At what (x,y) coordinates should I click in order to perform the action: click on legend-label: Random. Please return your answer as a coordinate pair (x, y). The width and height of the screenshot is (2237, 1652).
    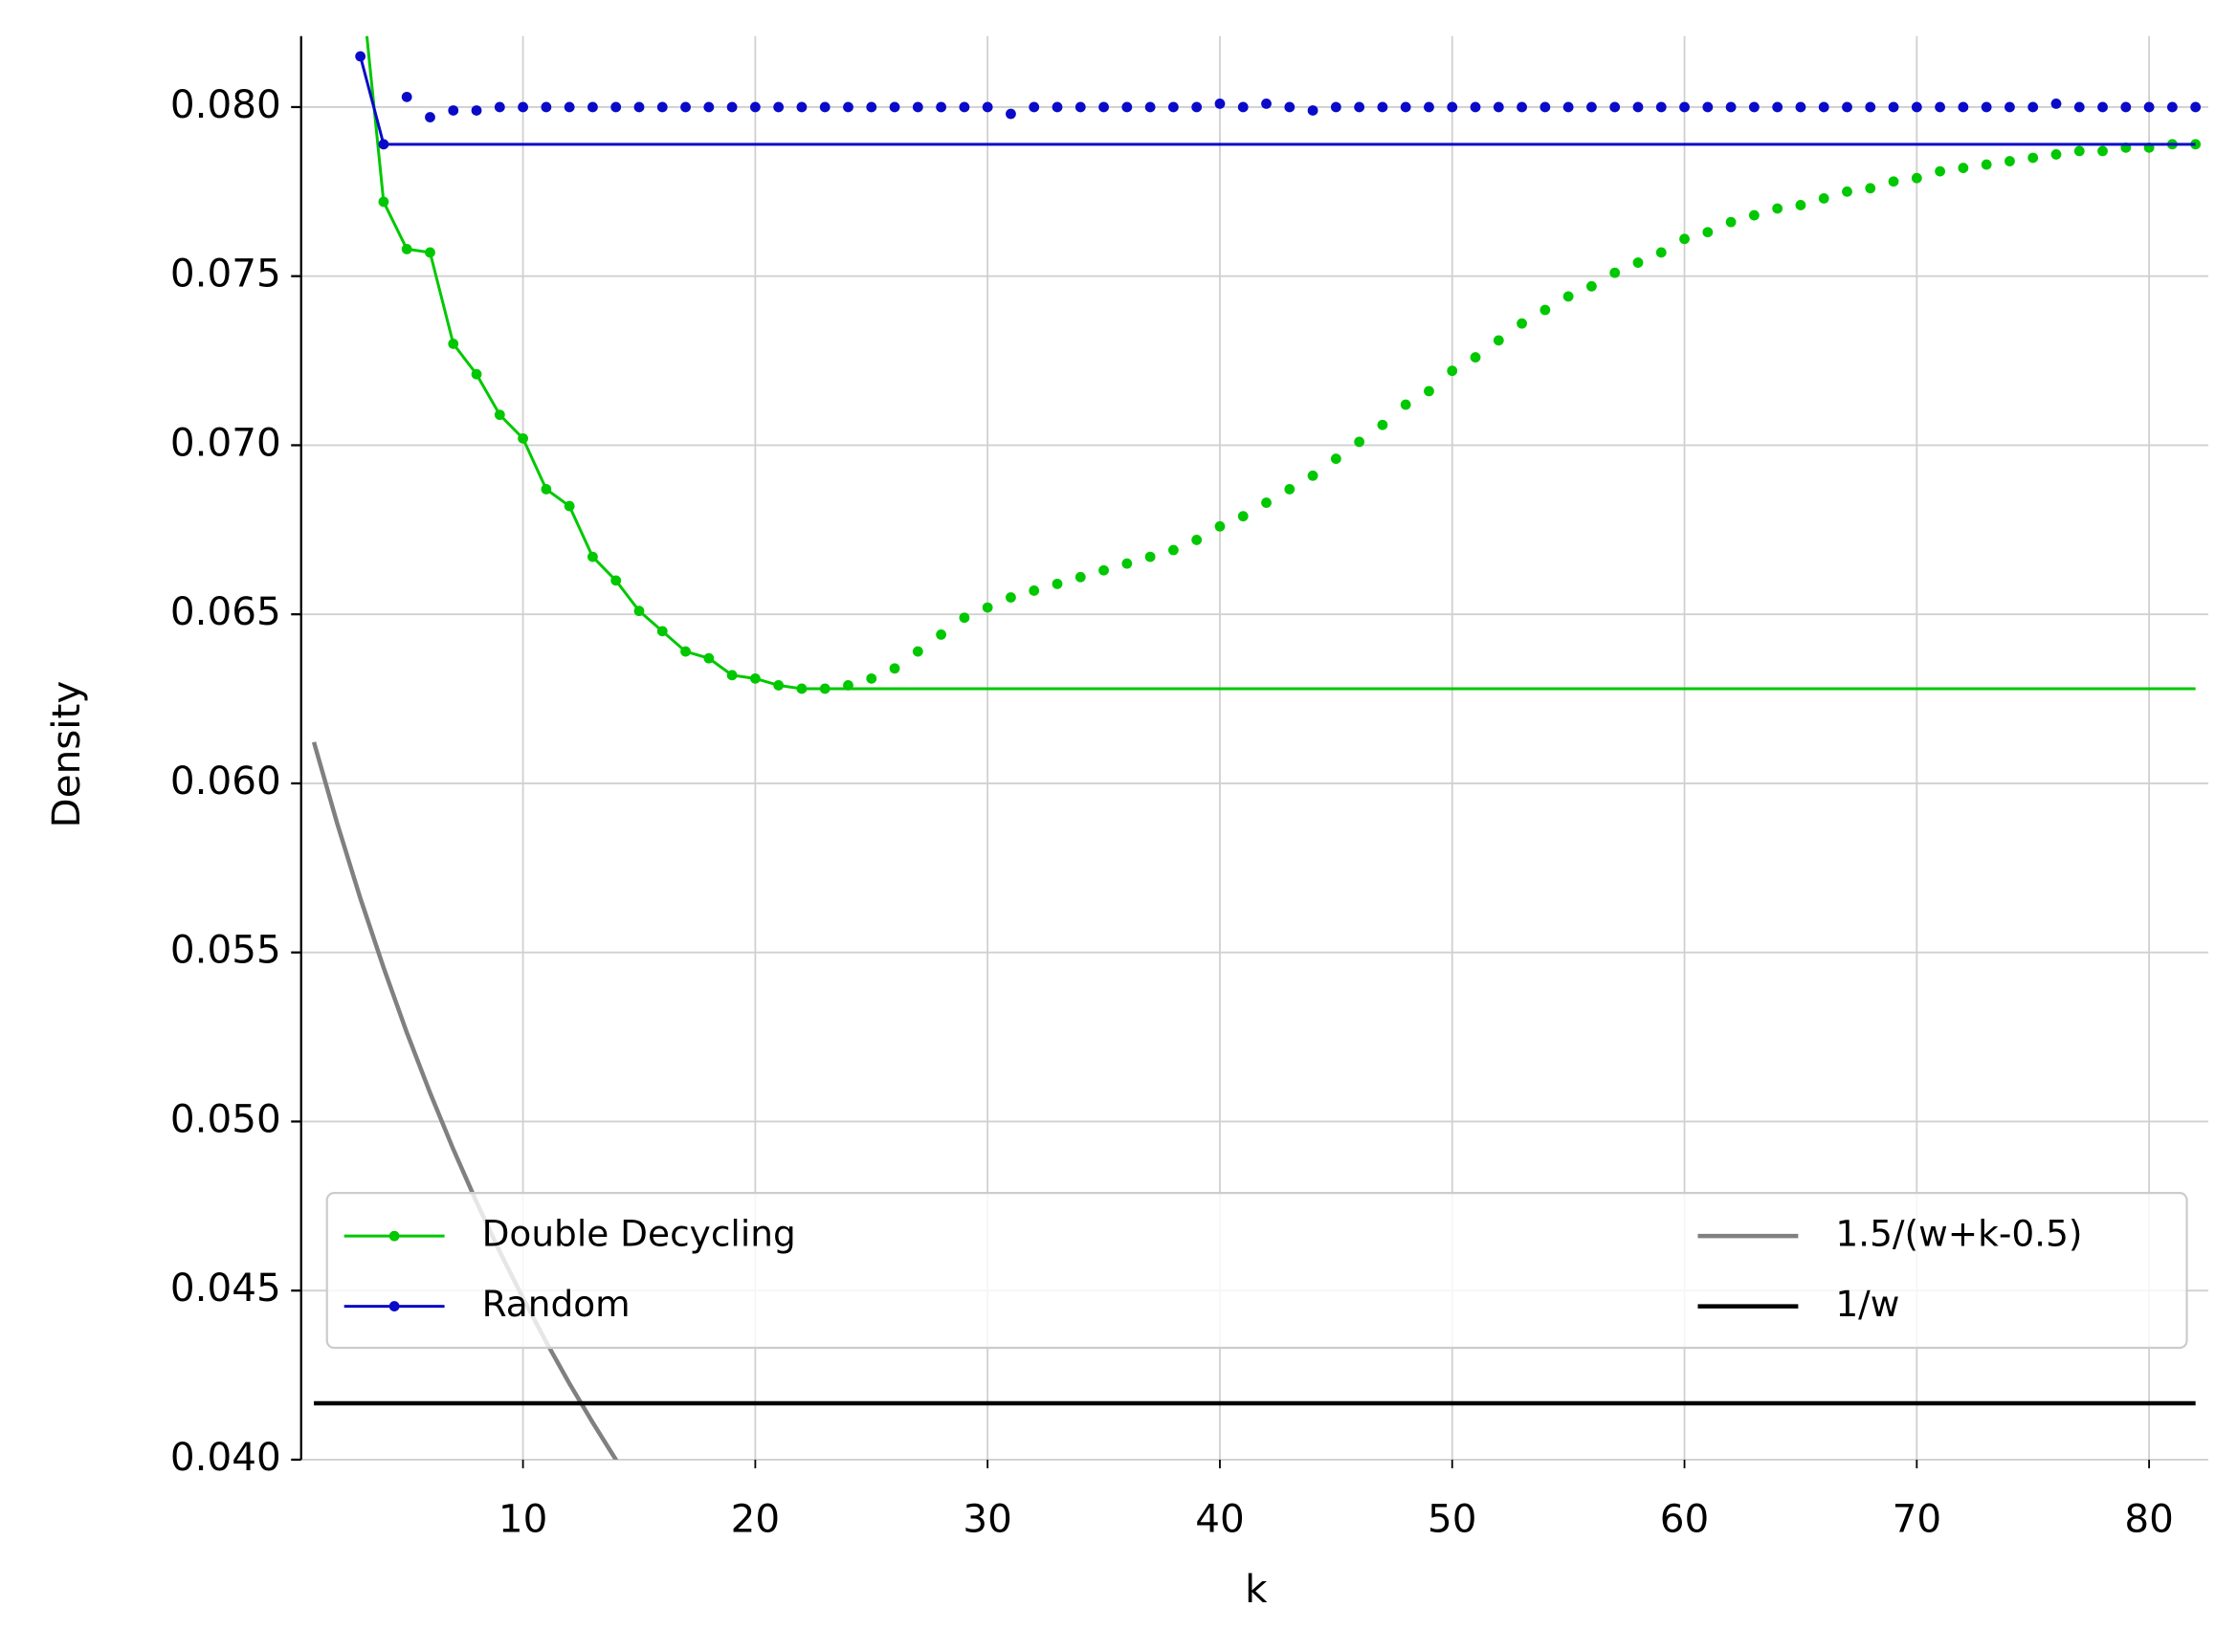
    Looking at the image, I should click on (556, 1304).